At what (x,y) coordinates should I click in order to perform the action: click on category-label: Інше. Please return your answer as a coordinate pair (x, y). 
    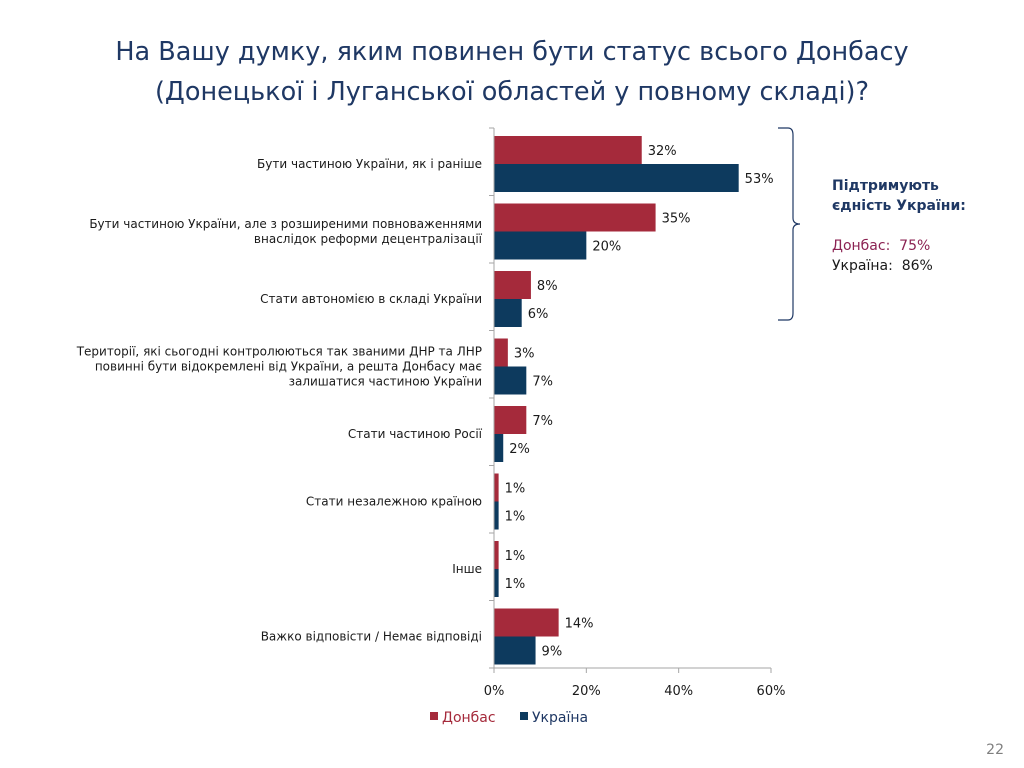
    Looking at the image, I should click on (467, 569).